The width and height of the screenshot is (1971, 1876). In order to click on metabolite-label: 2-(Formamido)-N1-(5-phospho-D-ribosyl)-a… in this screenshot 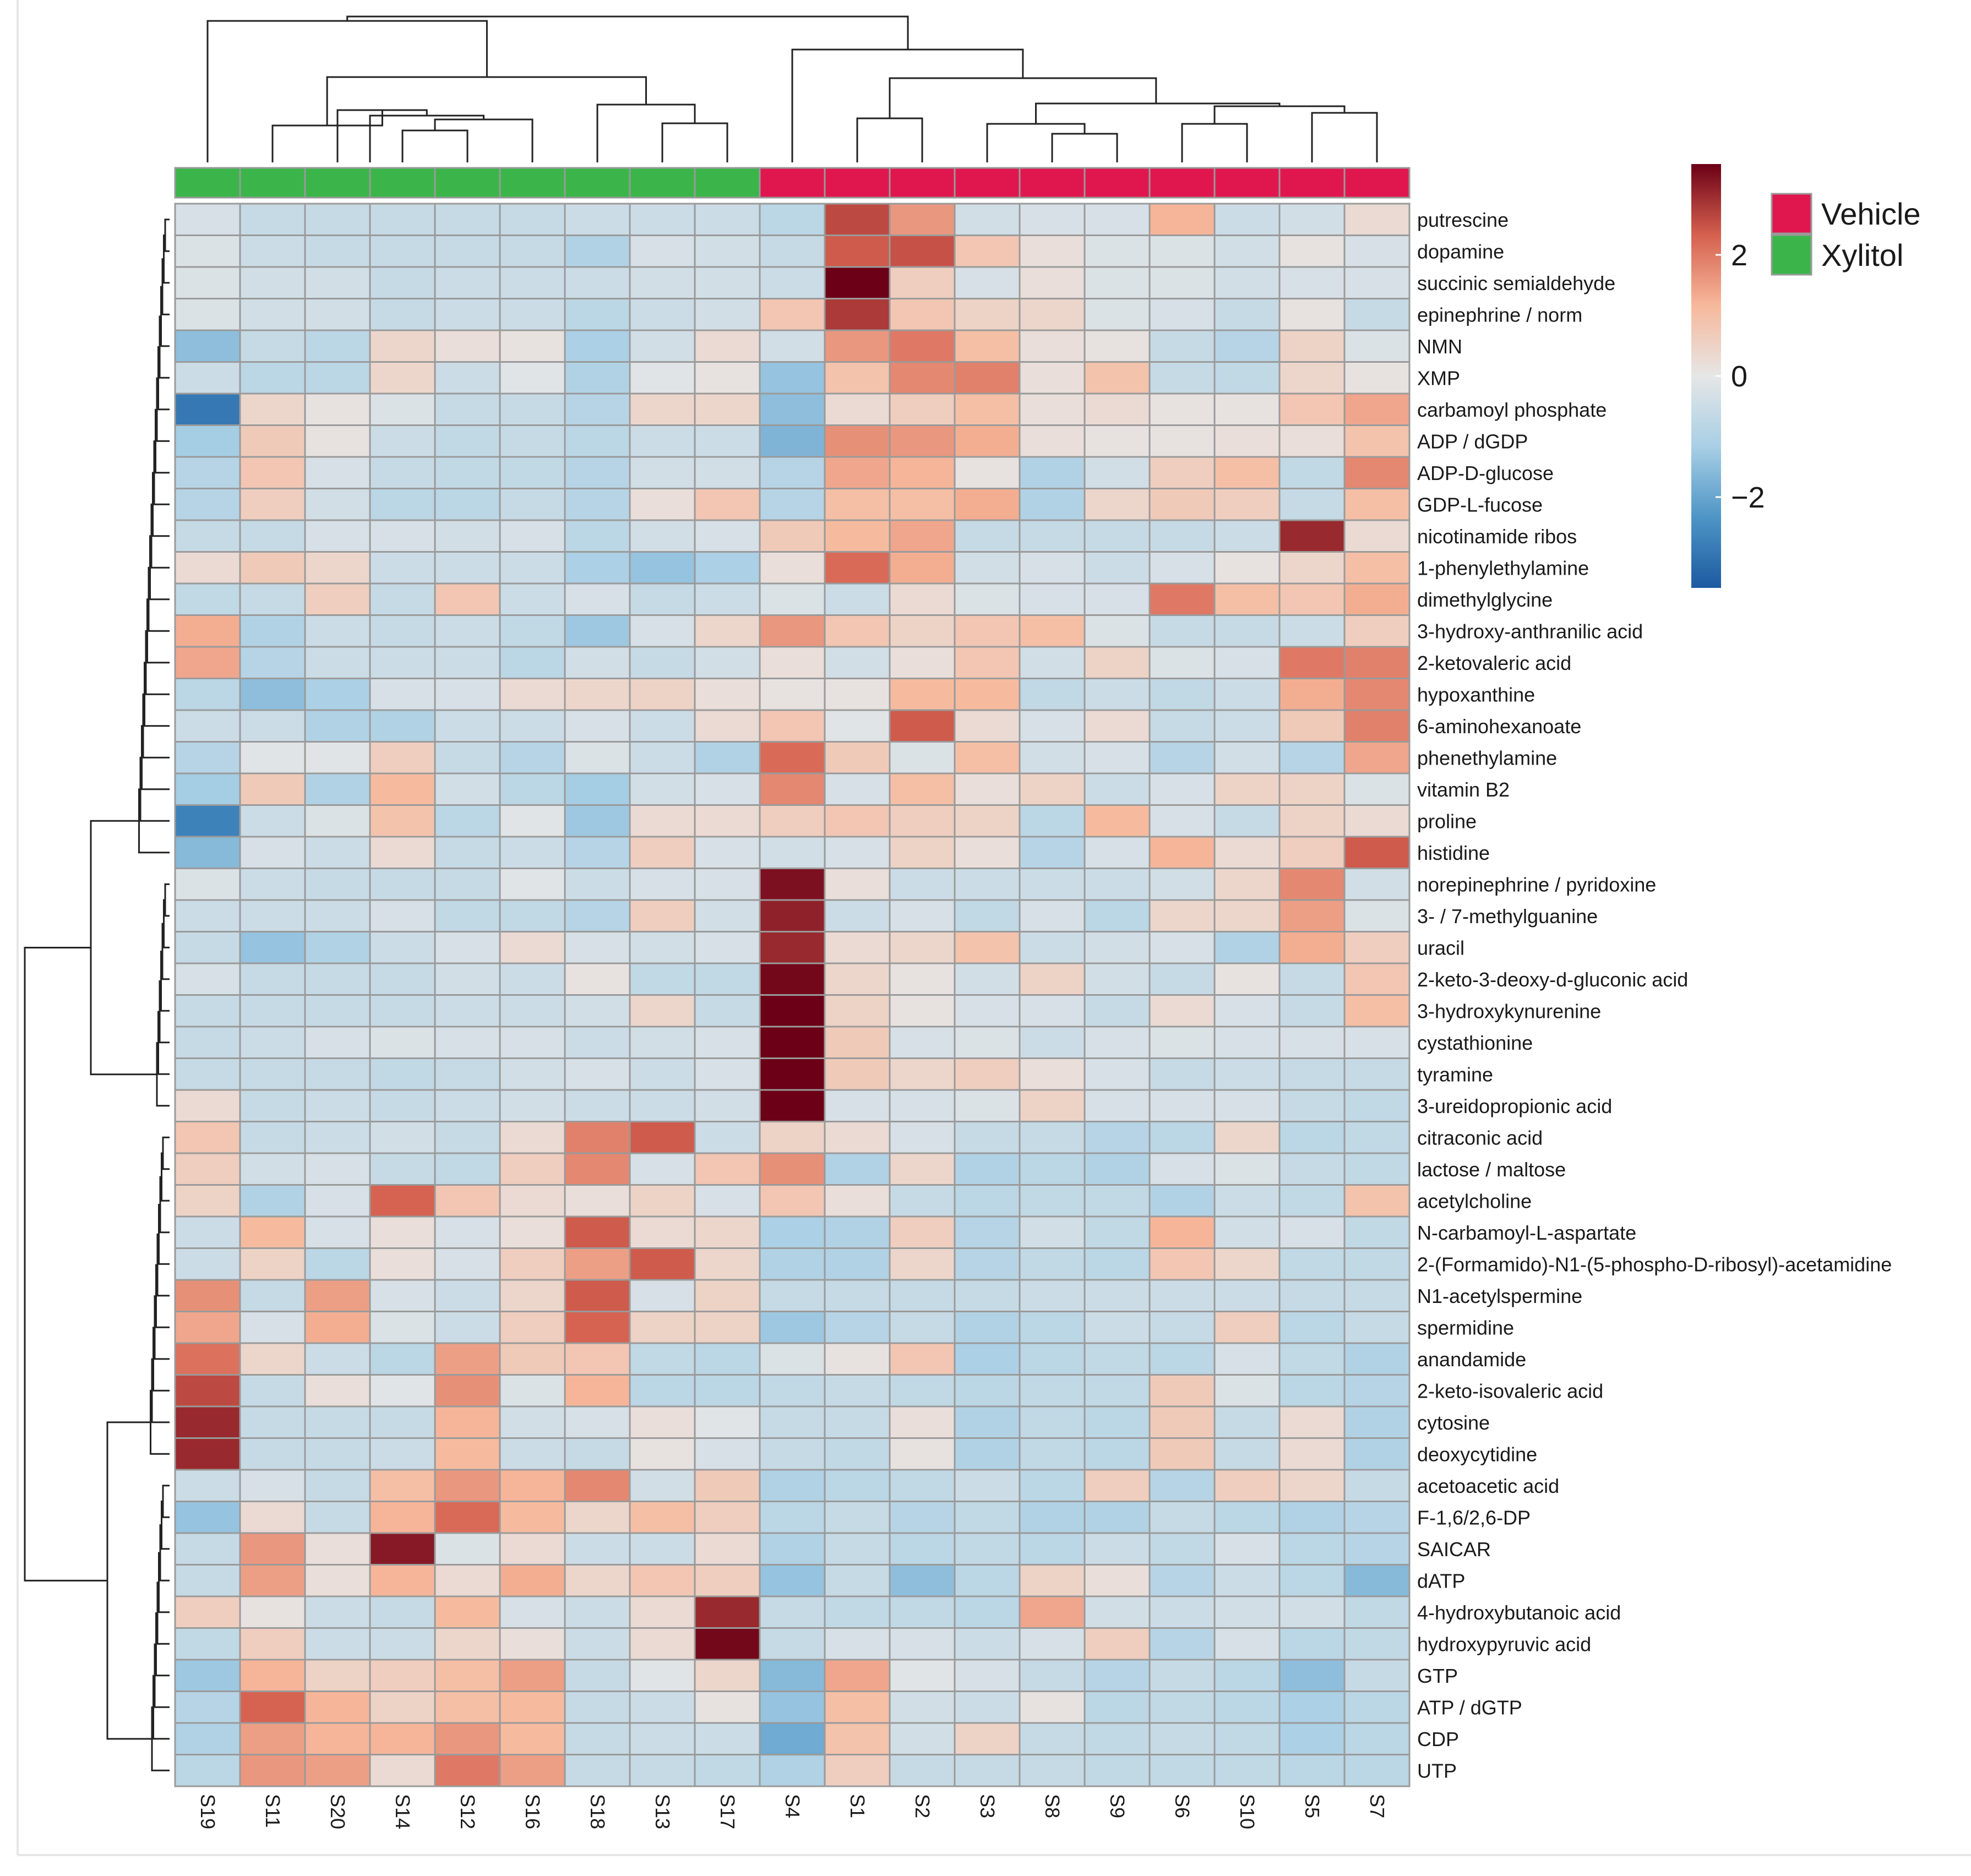, I will do `click(1654, 1264)`.